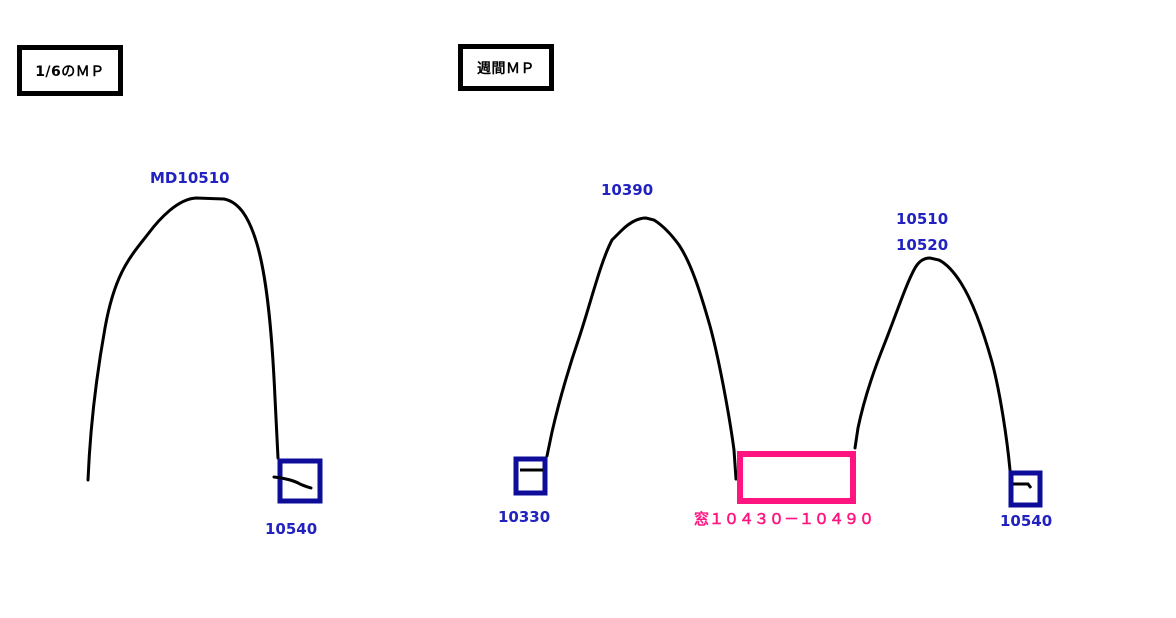 The image size is (1176, 618). What do you see at coordinates (190, 178) in the screenshot?
I see `left-profile-peak-label: MD10510` at bounding box center [190, 178].